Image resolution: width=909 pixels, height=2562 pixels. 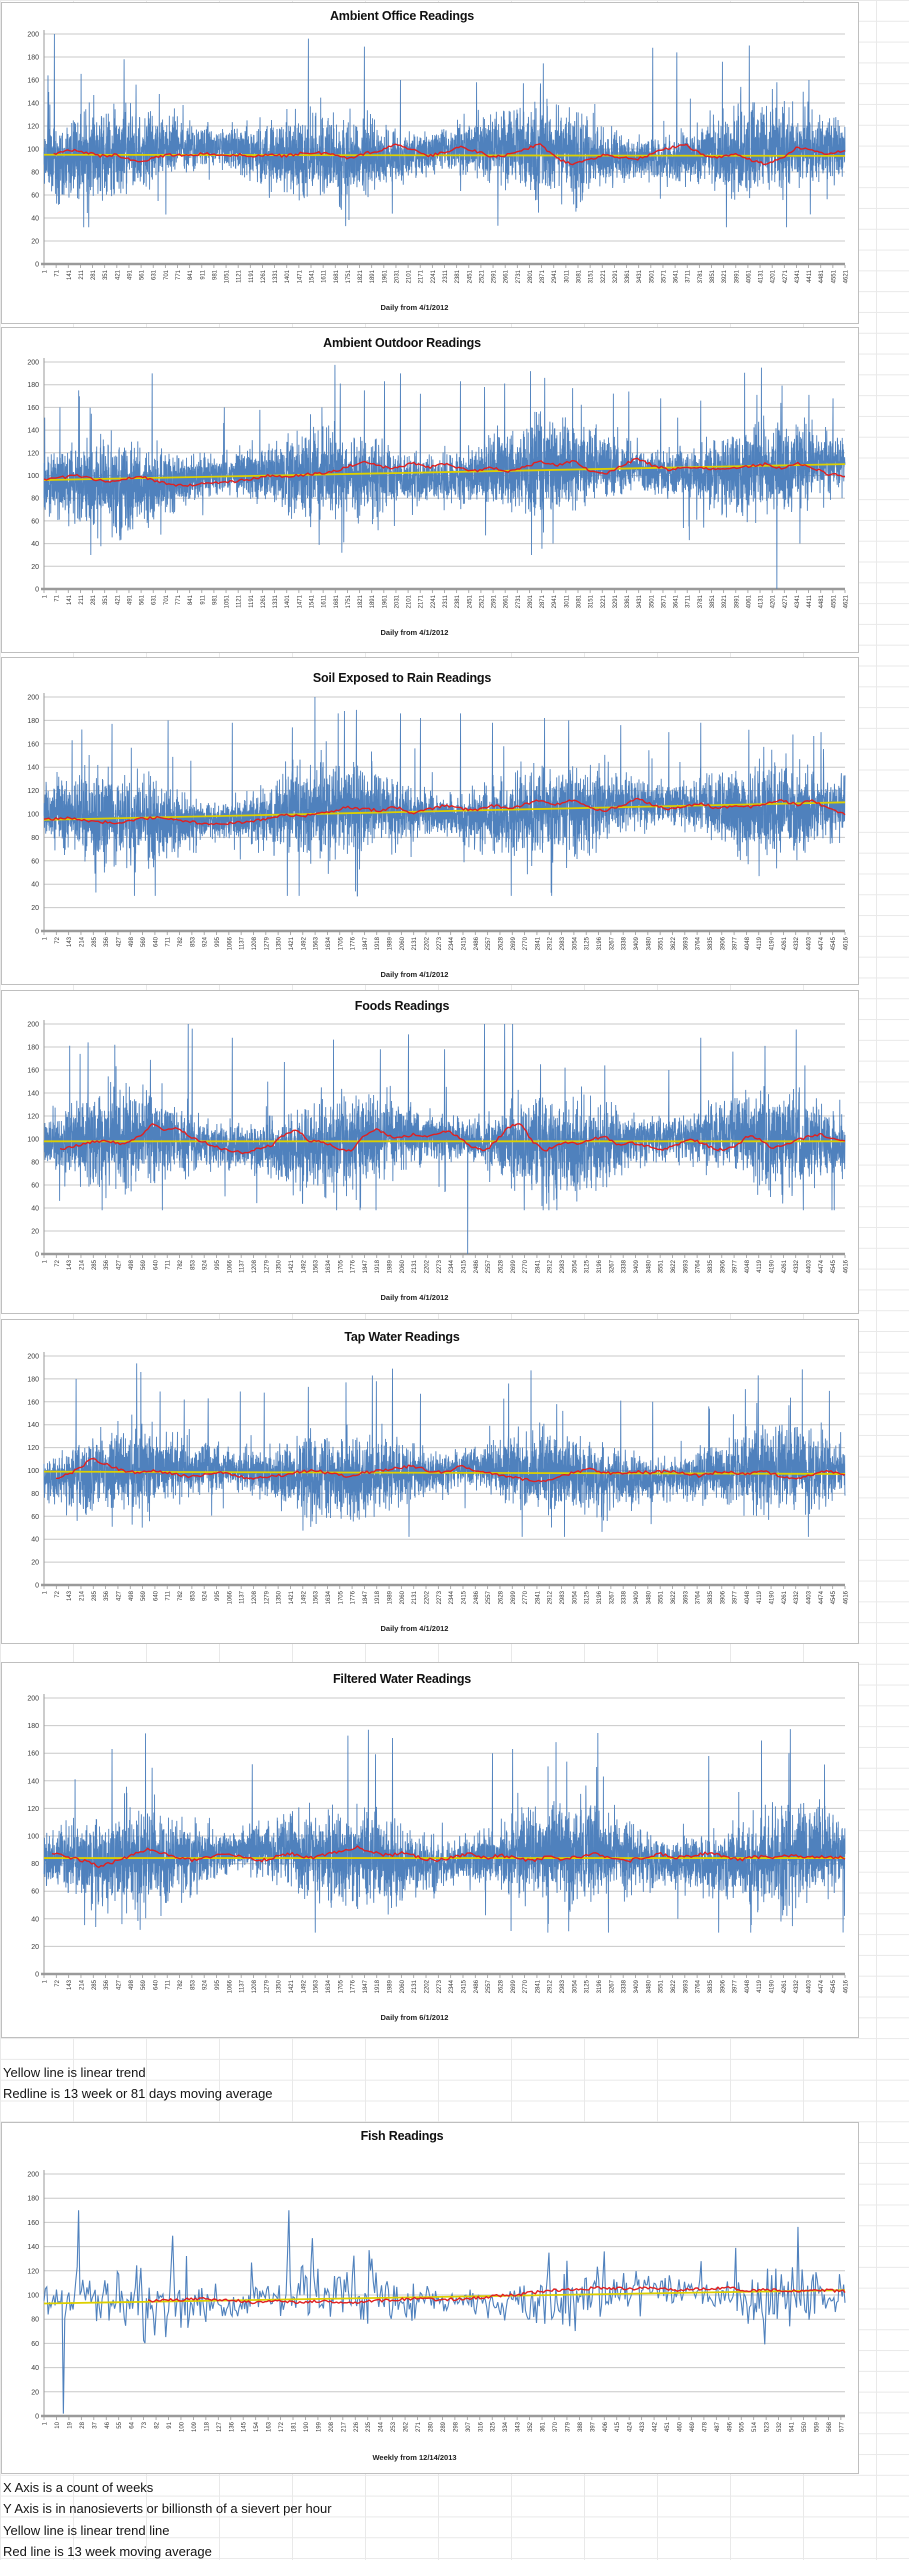 What do you see at coordinates (130, 274) in the screenshot?
I see `x-tick-label: 491` at bounding box center [130, 274].